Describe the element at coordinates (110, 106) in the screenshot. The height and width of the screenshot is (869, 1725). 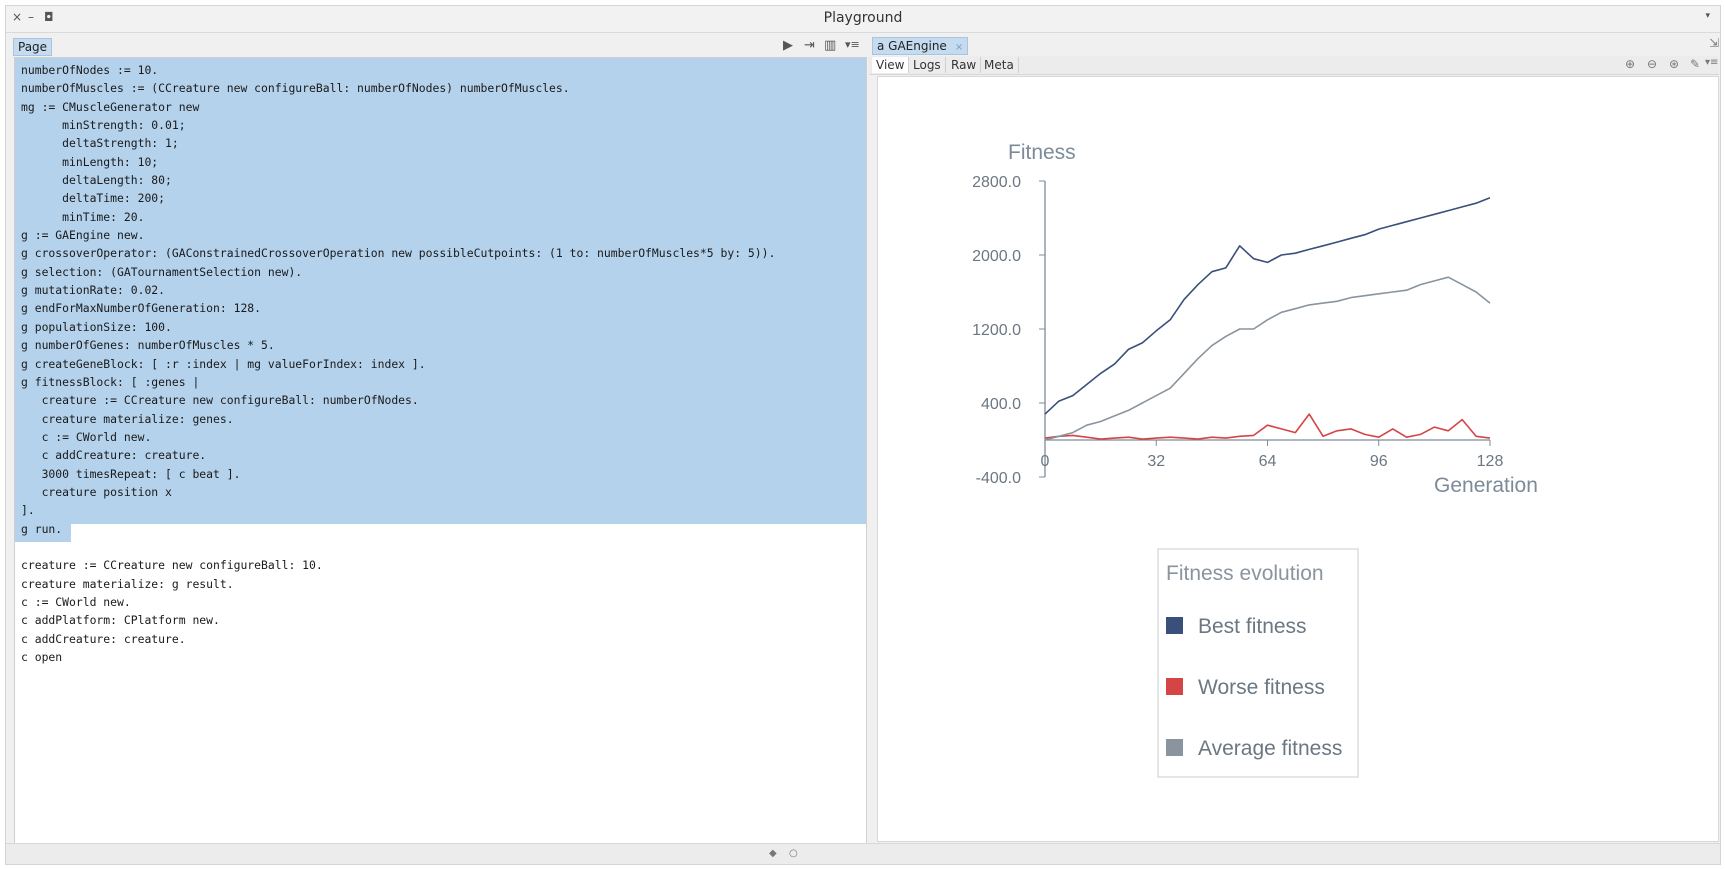
I see `code-line: mg := CMuscleGenerator new` at that location.